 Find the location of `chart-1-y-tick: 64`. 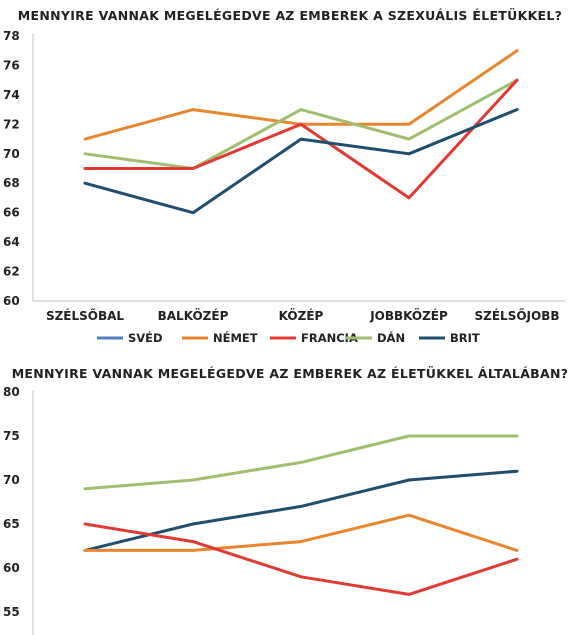

chart-1-y-tick: 64 is located at coordinates (11, 242).